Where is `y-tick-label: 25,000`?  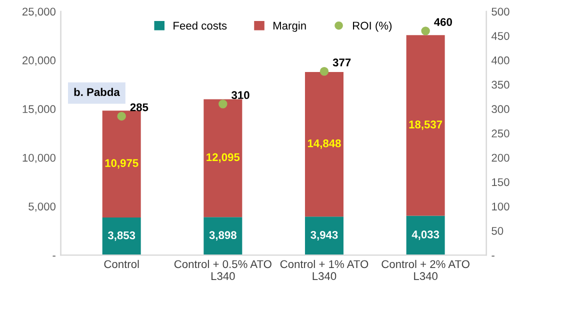
y-tick-label: 25,000 is located at coordinates (39, 12).